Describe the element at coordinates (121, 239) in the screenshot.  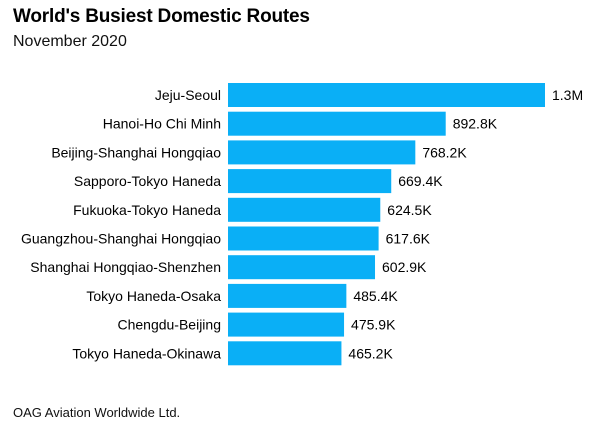
I see `category-label: Guangzhou-Shanghai Hongqiao` at that location.